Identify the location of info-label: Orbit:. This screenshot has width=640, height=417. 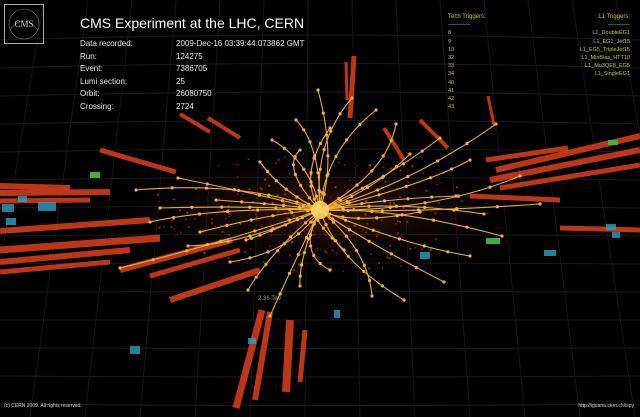
(90, 94).